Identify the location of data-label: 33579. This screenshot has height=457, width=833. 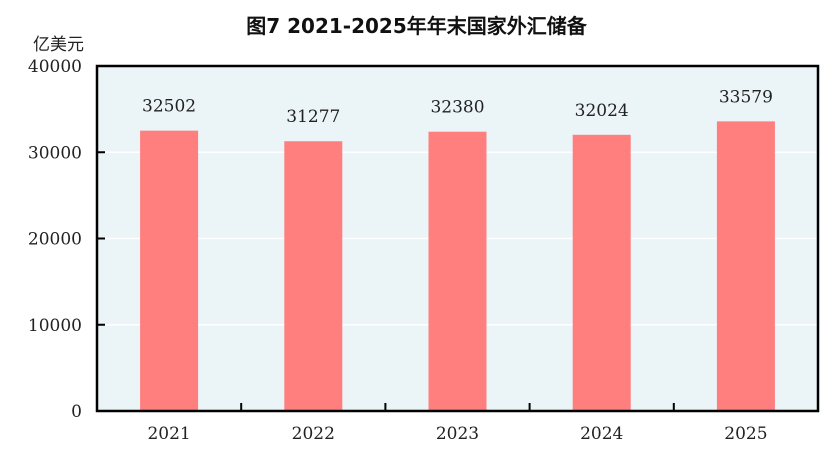
(746, 97).